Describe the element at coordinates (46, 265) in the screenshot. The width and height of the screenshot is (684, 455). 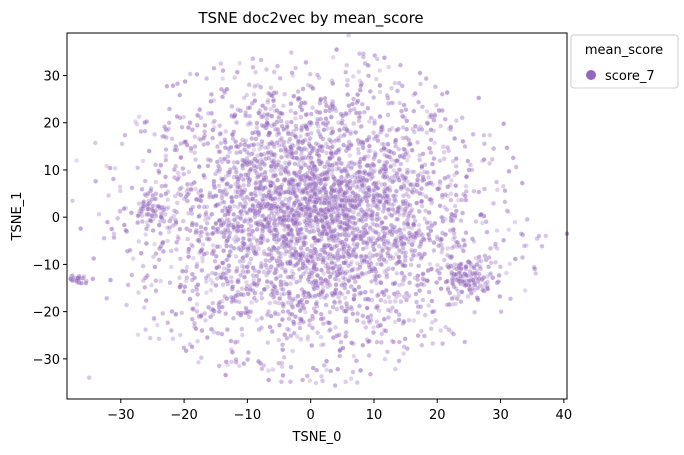
I see `y-tick-label: −10` at that location.